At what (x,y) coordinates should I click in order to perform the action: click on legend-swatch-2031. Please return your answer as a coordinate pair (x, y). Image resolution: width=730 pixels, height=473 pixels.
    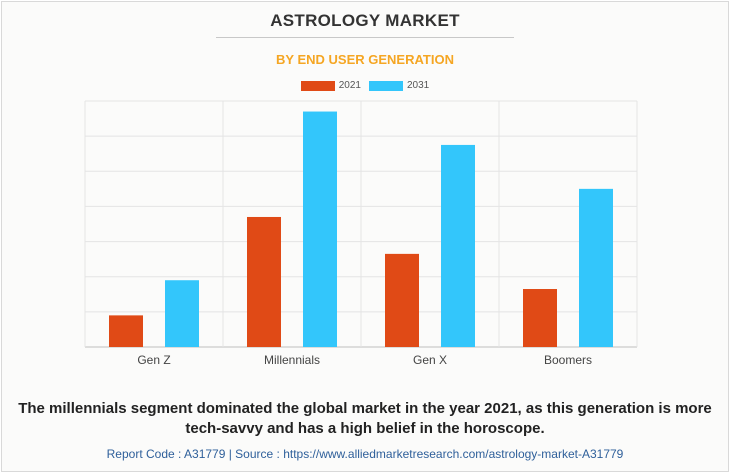
    Looking at the image, I should click on (386, 85).